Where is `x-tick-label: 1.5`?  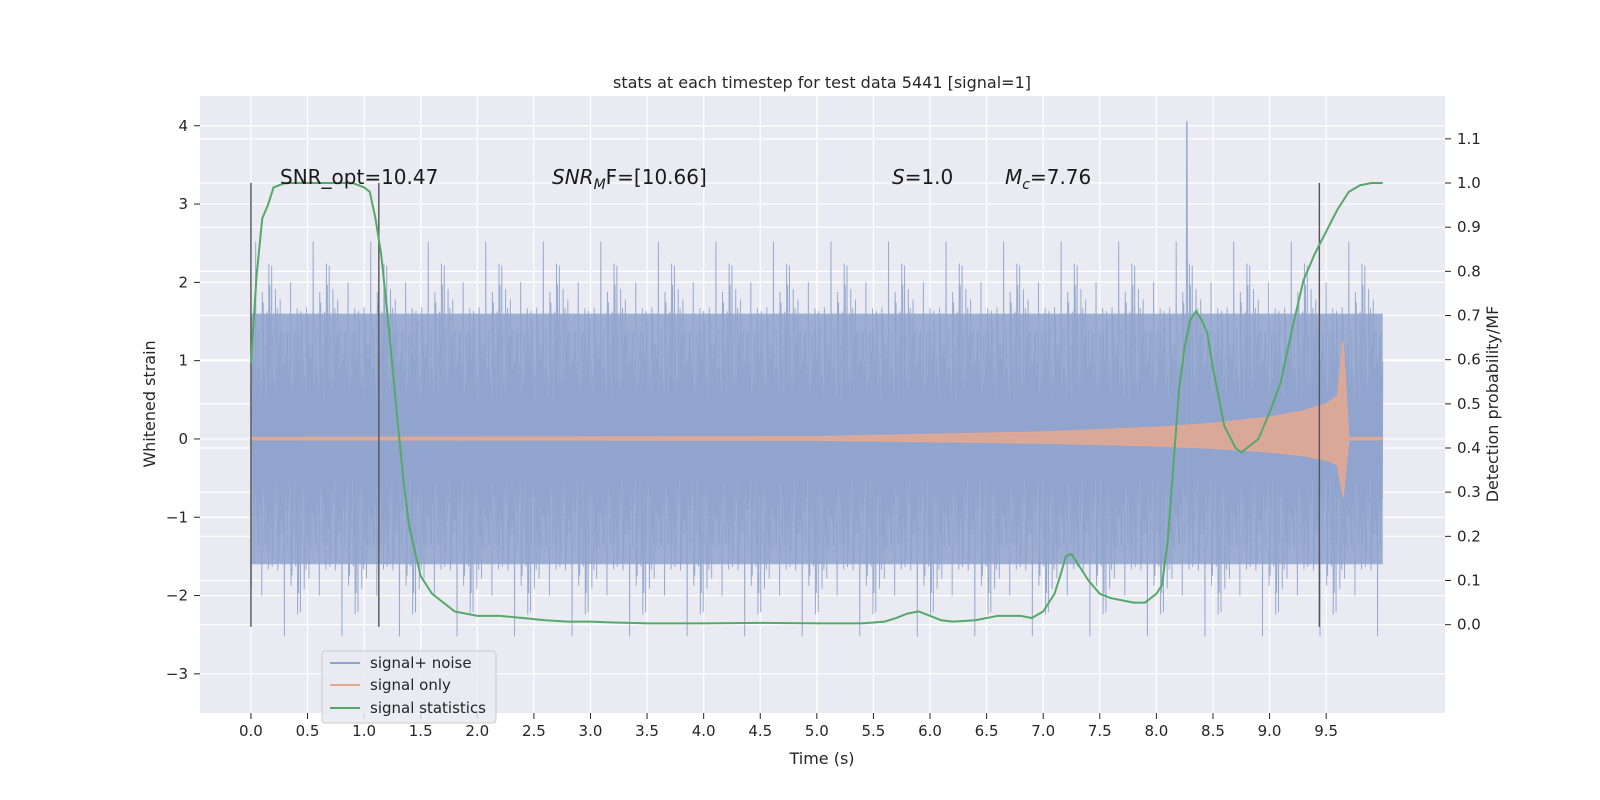 x-tick-label: 1.5 is located at coordinates (421, 731).